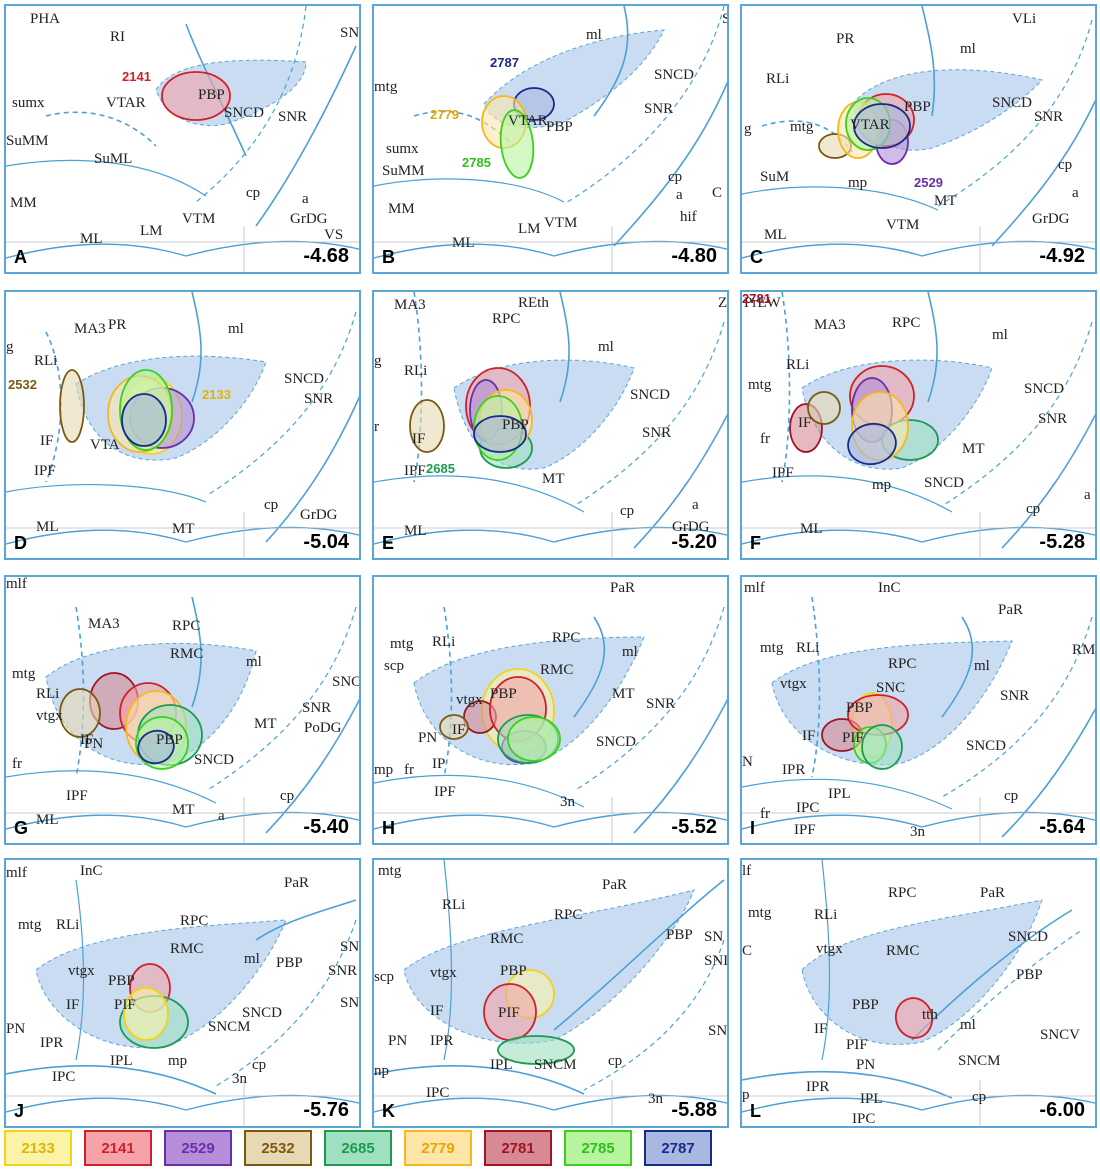 The width and height of the screenshot is (1100, 1172). What do you see at coordinates (870, 125) in the screenshot?
I see `region-label: VTAR` at bounding box center [870, 125].